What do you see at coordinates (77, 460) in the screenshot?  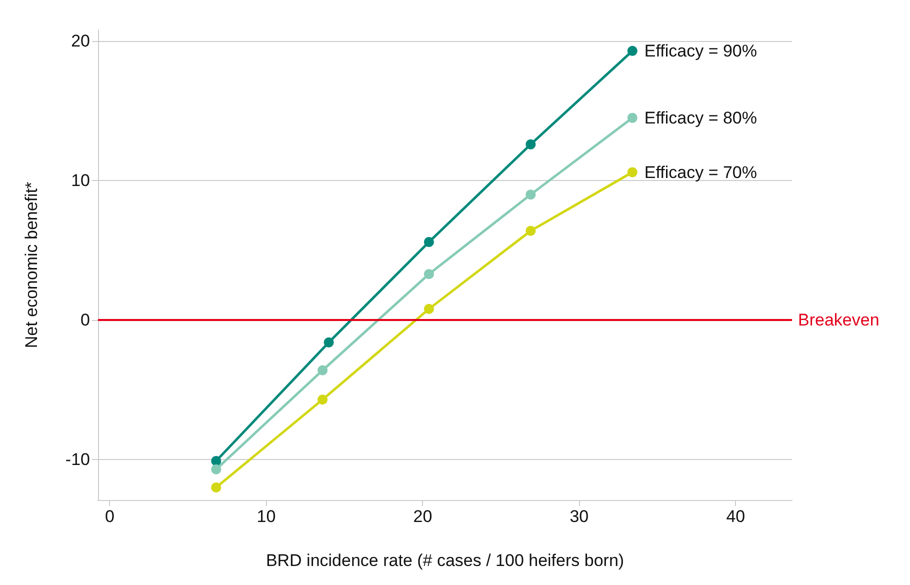 I see `y-tick-label: -10` at bounding box center [77, 460].